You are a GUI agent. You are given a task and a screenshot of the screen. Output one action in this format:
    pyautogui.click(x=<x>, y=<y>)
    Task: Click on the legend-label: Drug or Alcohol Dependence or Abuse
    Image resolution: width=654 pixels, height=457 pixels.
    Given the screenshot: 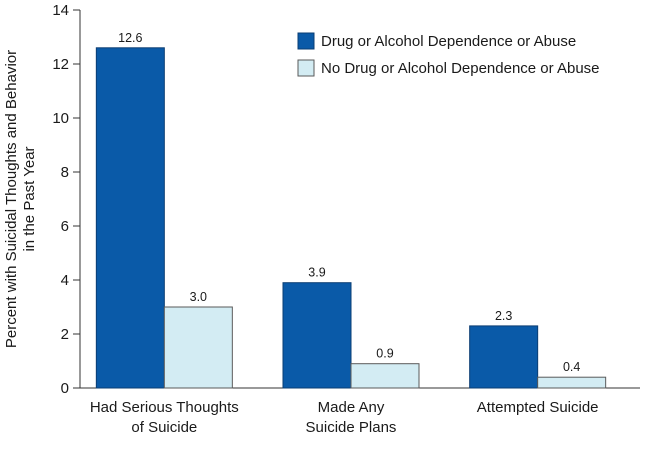 What is the action you would take?
    pyautogui.click(x=448, y=41)
    